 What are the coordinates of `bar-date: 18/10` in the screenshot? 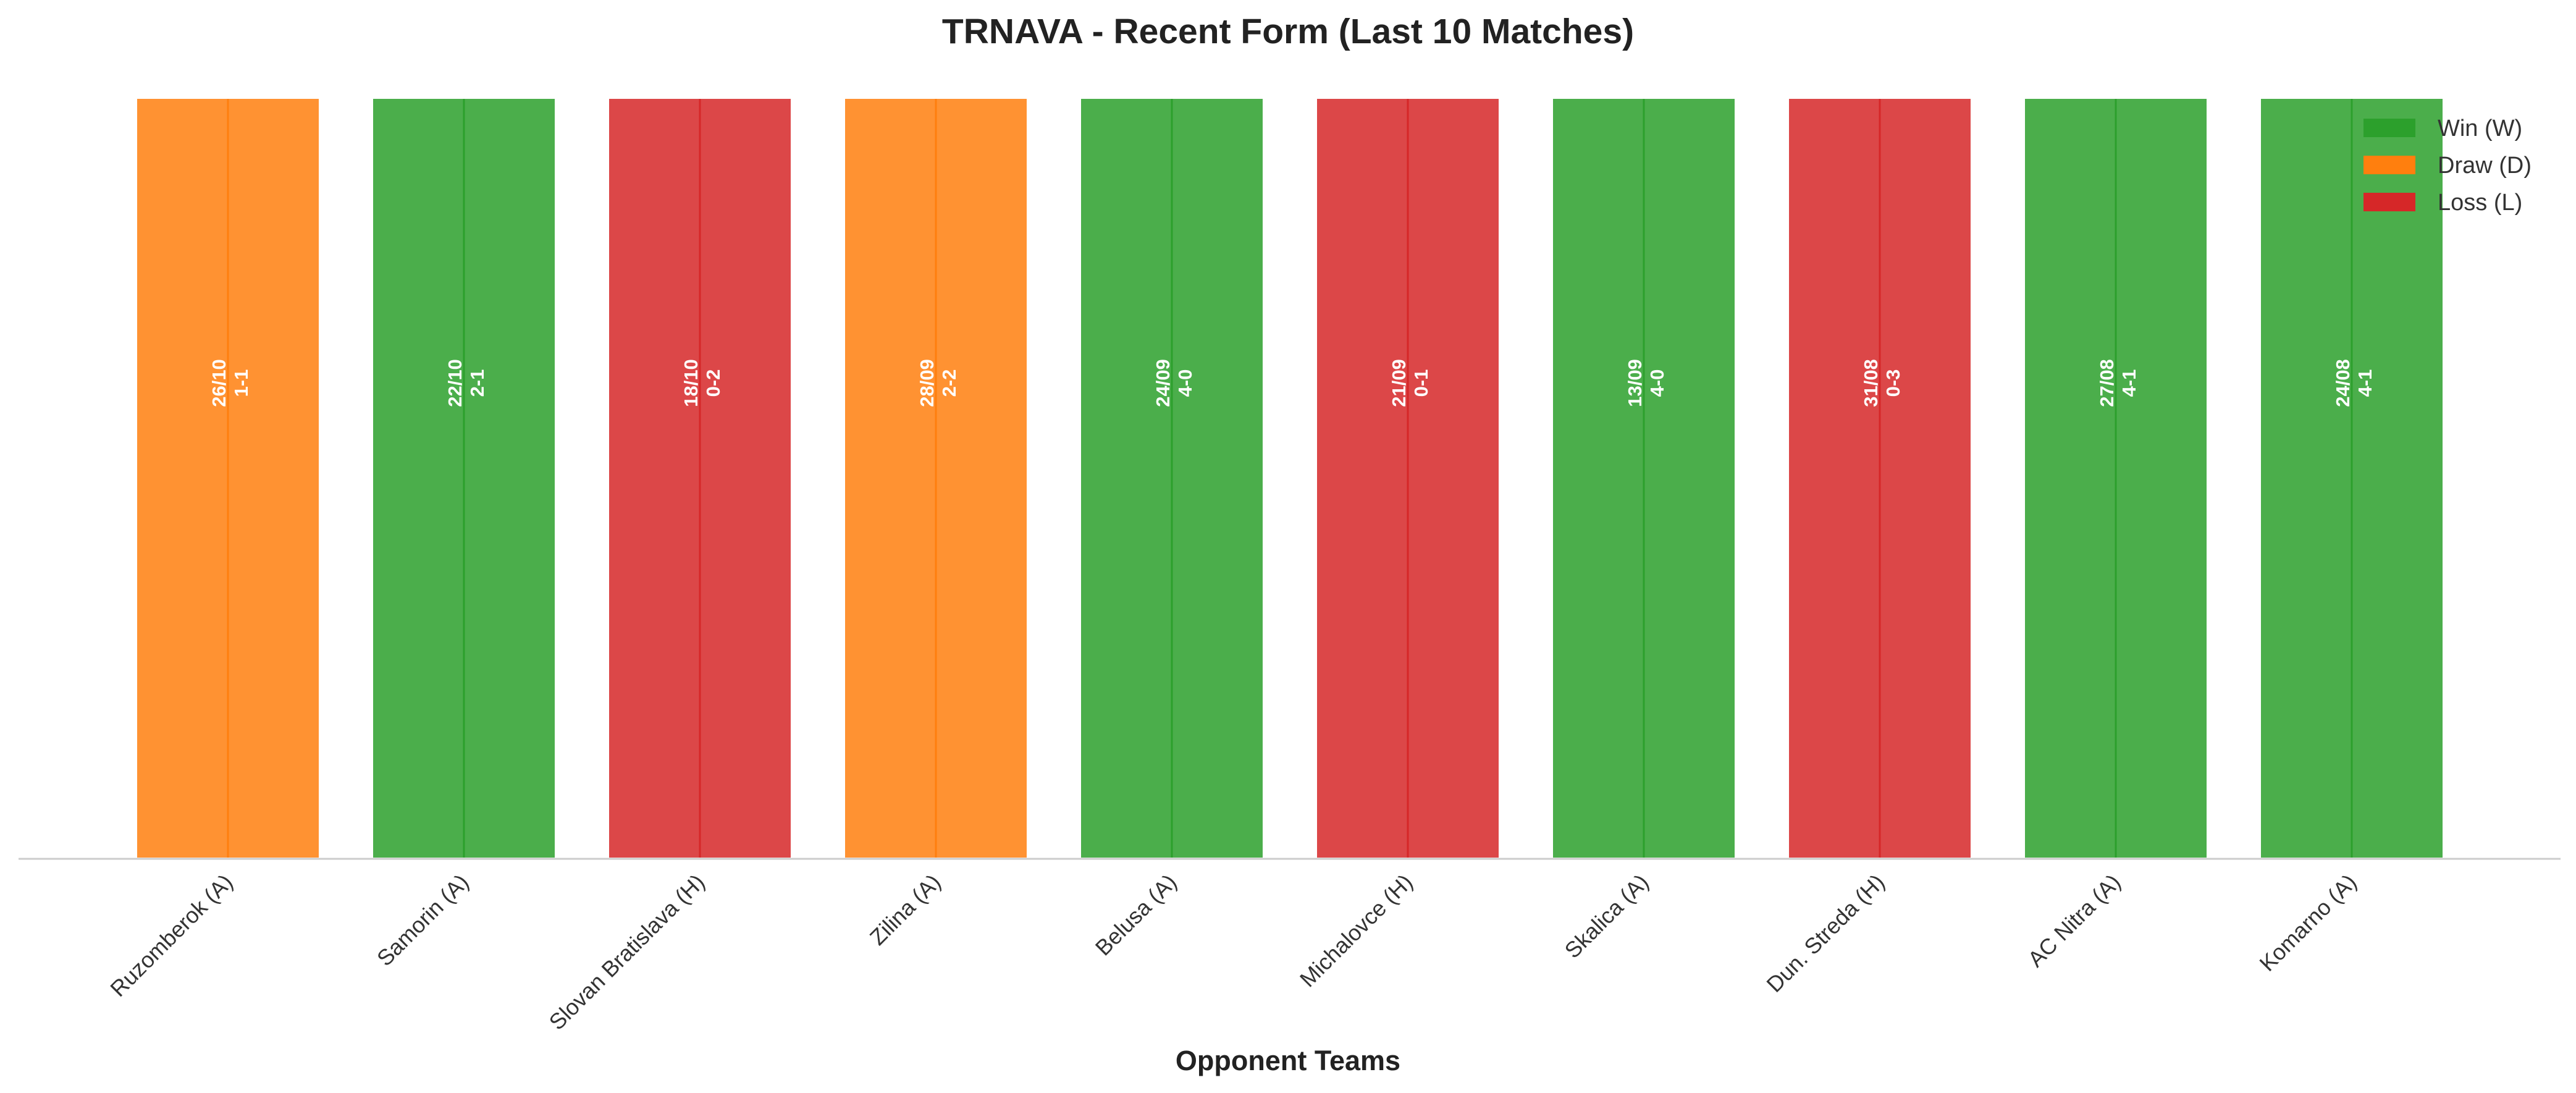 It's located at (691, 383).